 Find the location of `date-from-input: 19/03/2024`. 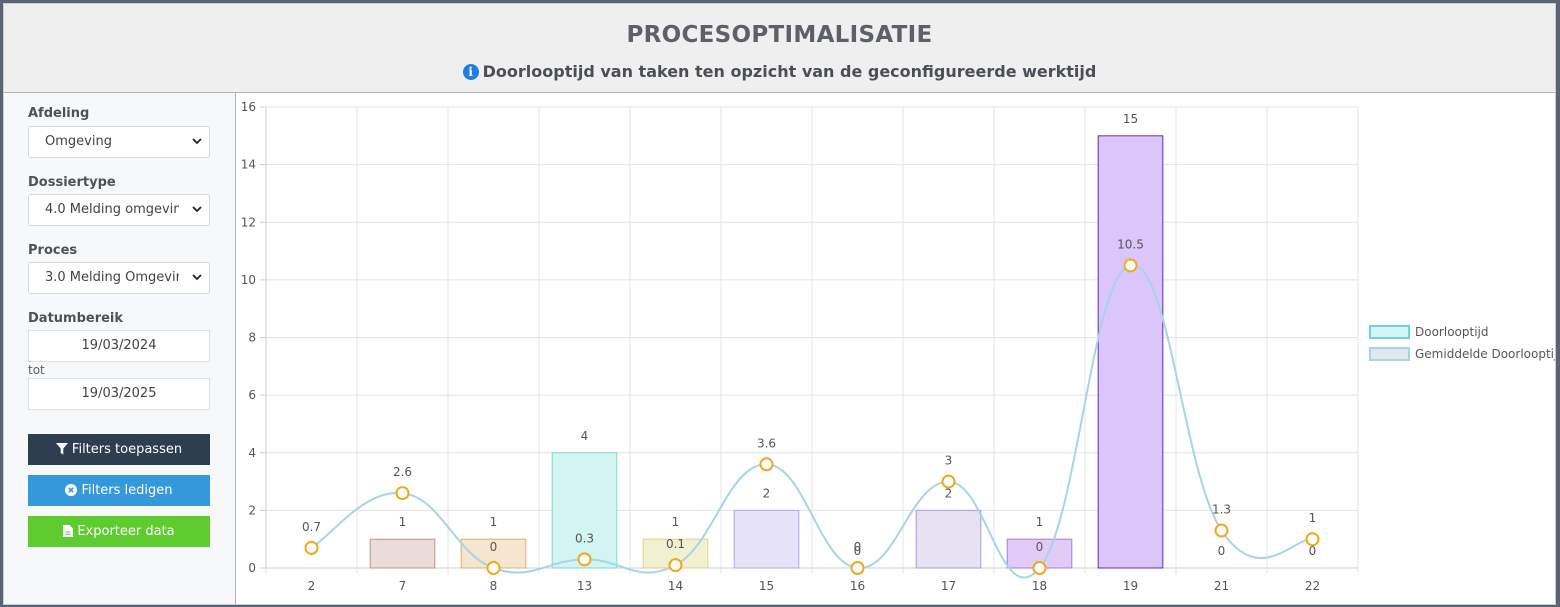

date-from-input: 19/03/2024 is located at coordinates (119, 346).